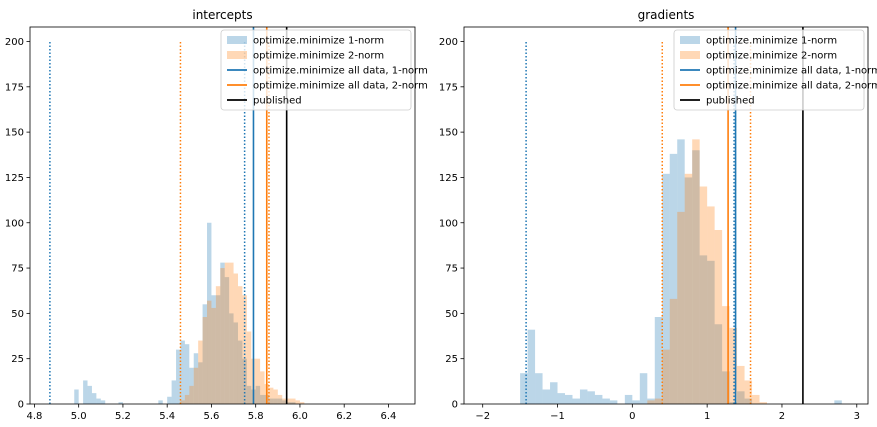 The height and width of the screenshot is (427, 877). I want to click on y-tick-label: 25, so click(451, 359).